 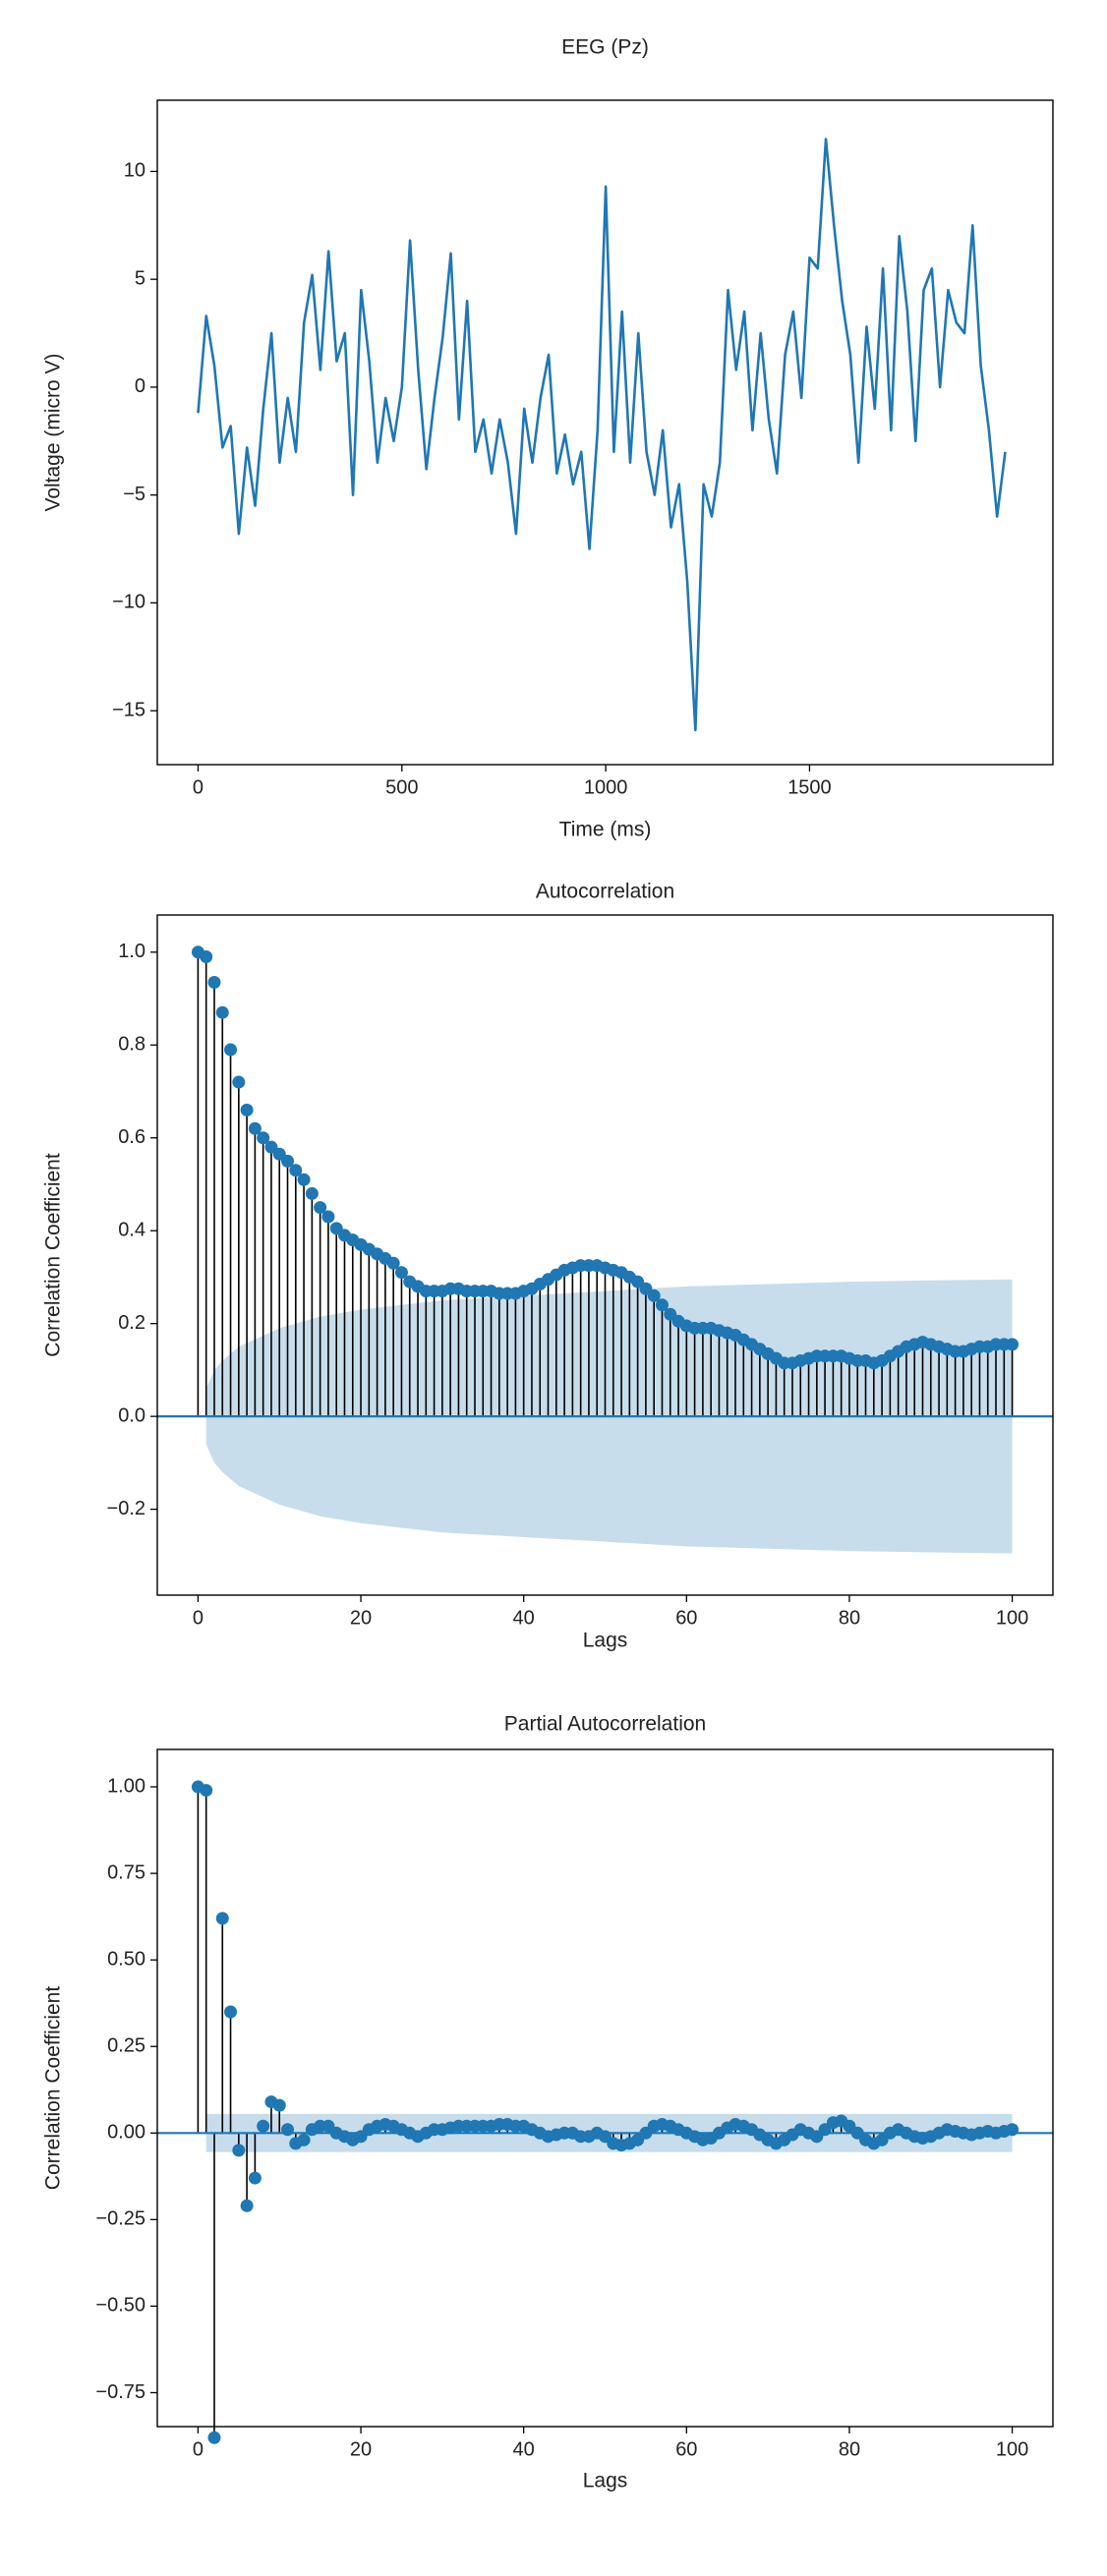 What do you see at coordinates (126, 1959) in the screenshot?
I see `y-tick-label: 0.50` at bounding box center [126, 1959].